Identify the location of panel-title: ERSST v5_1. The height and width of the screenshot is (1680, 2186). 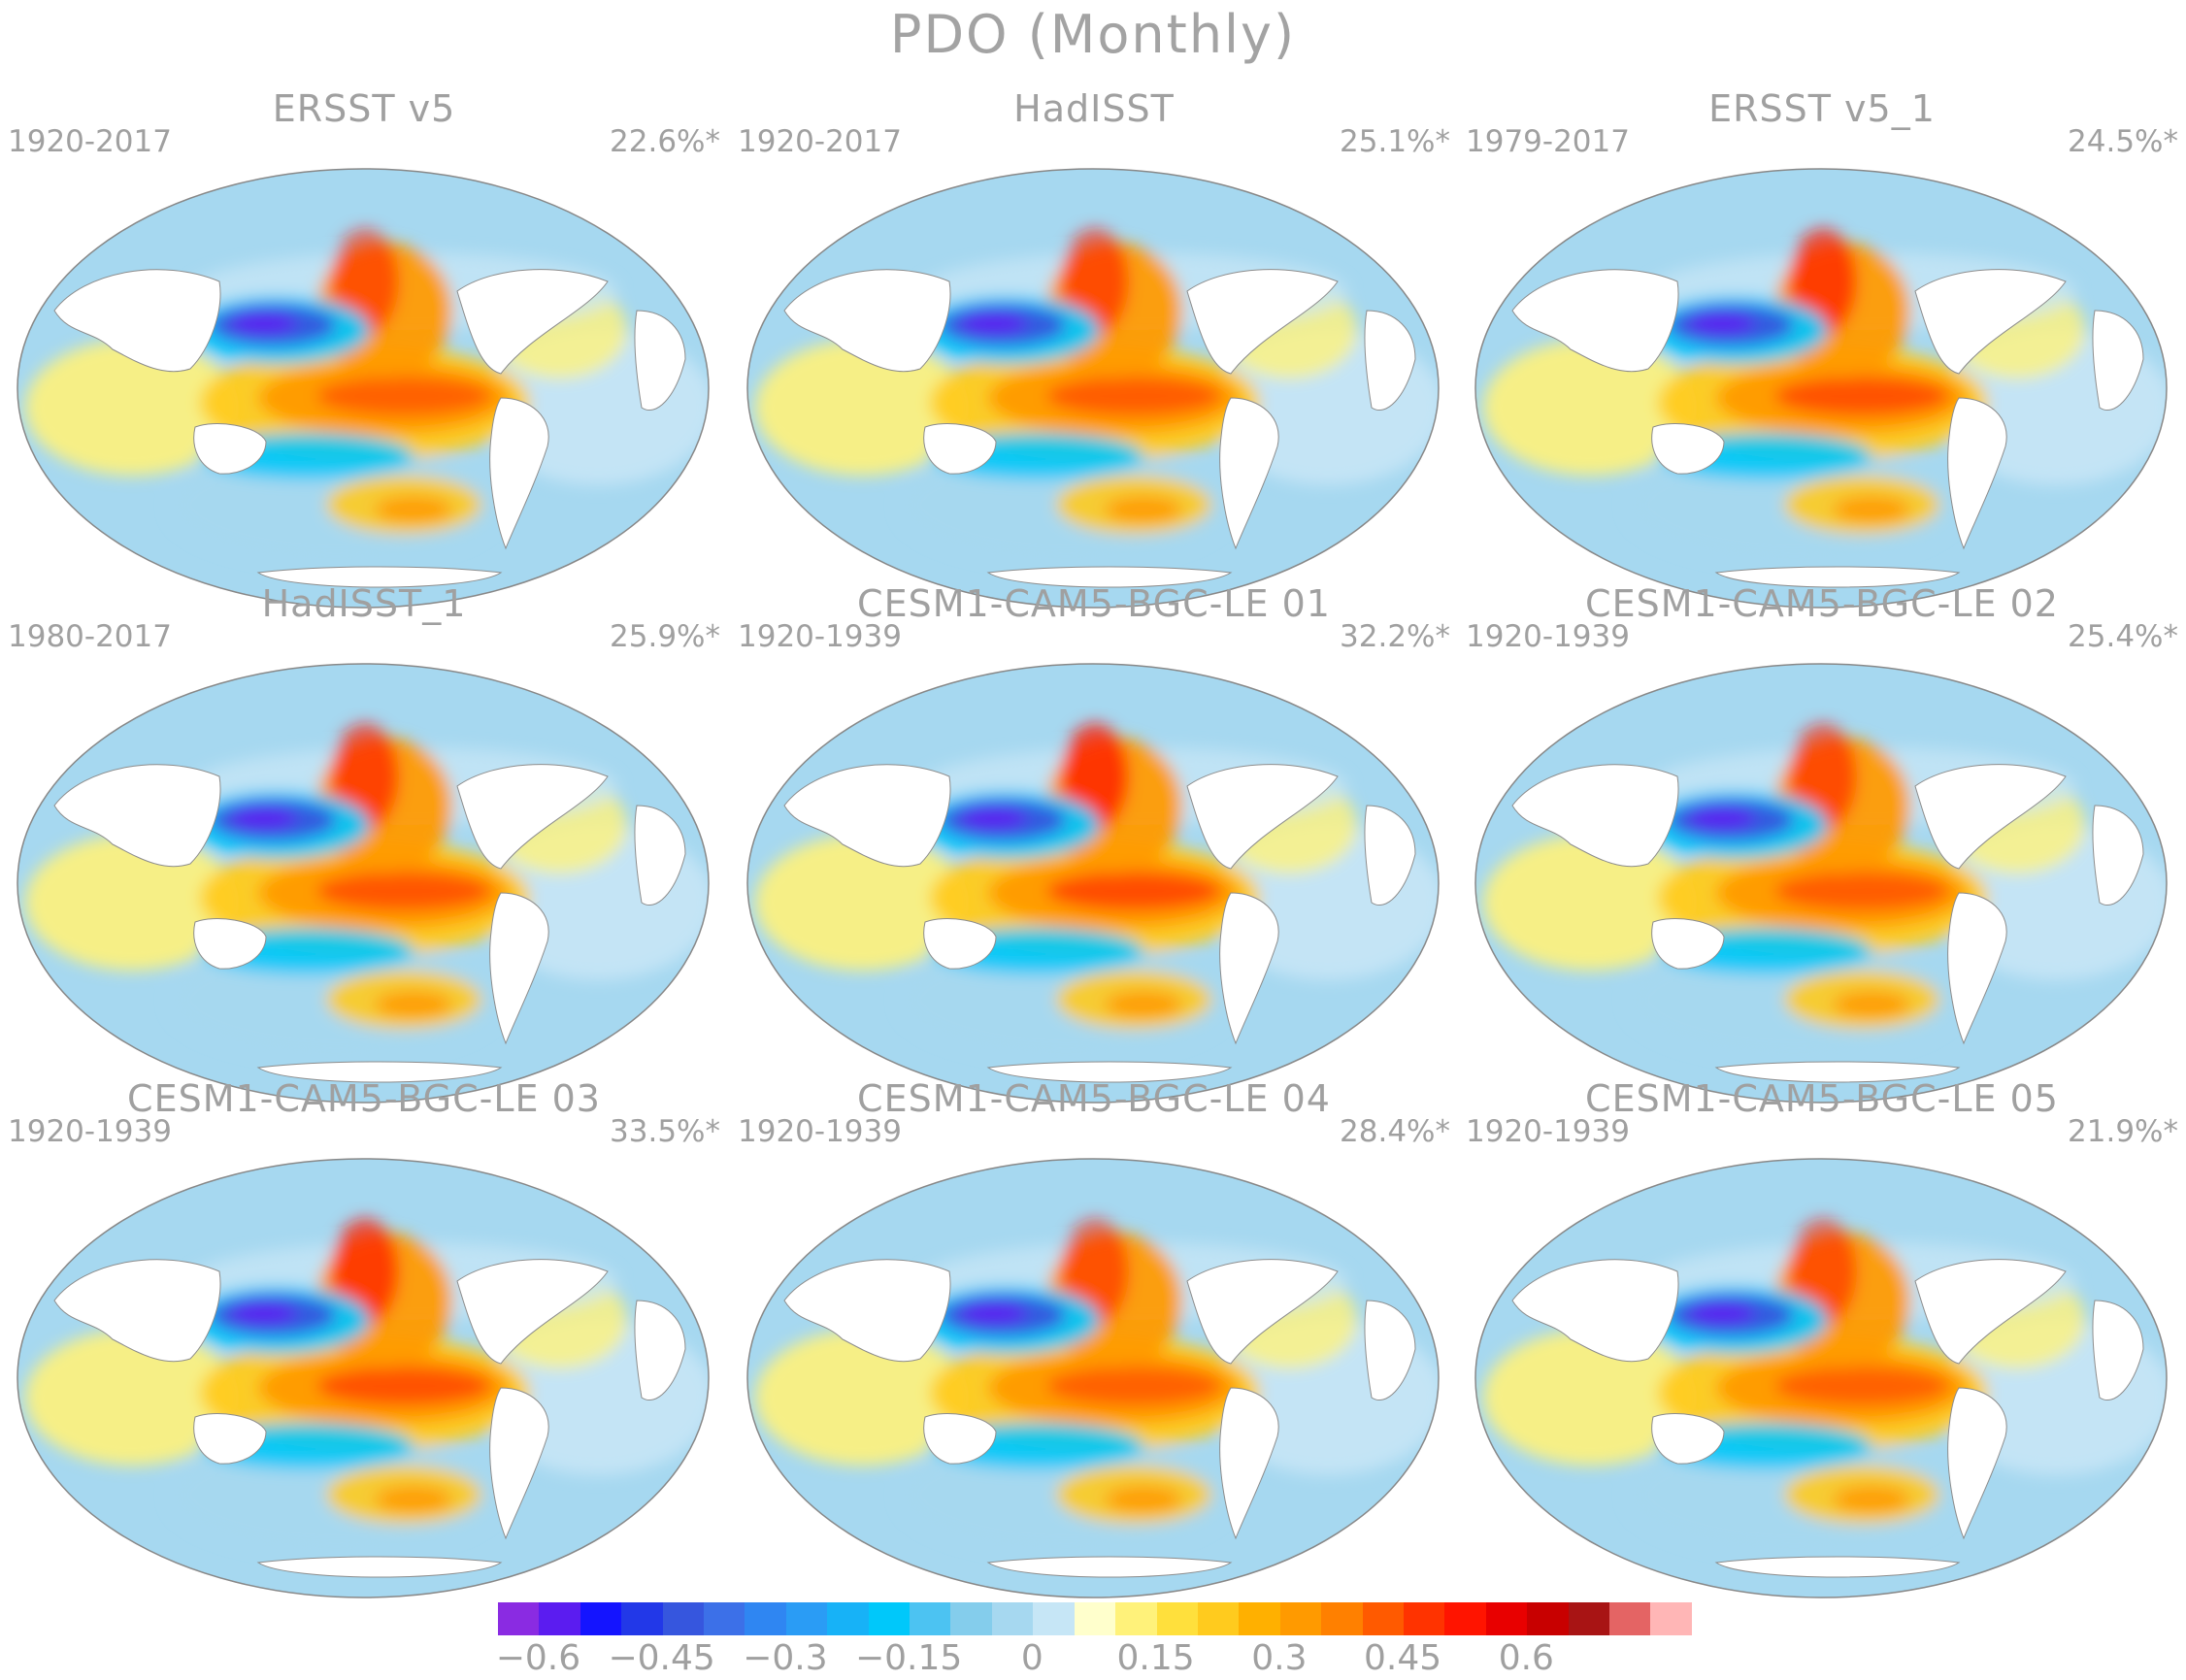
(1822, 108).